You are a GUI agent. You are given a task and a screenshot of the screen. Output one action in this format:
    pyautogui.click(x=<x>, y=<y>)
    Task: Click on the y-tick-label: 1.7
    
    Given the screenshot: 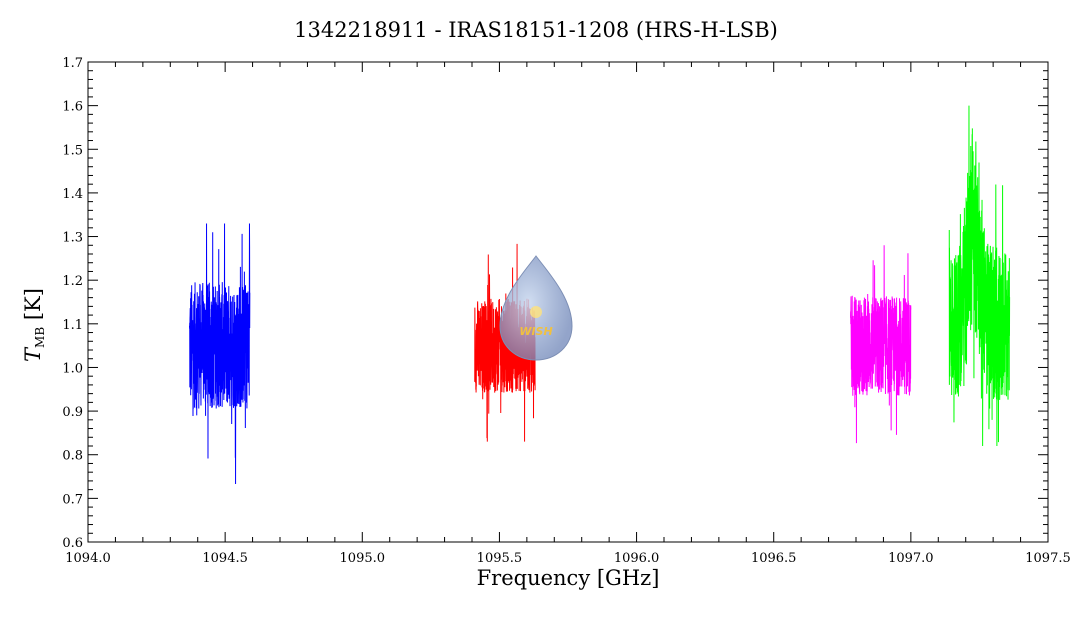 What is the action you would take?
    pyautogui.click(x=72, y=63)
    